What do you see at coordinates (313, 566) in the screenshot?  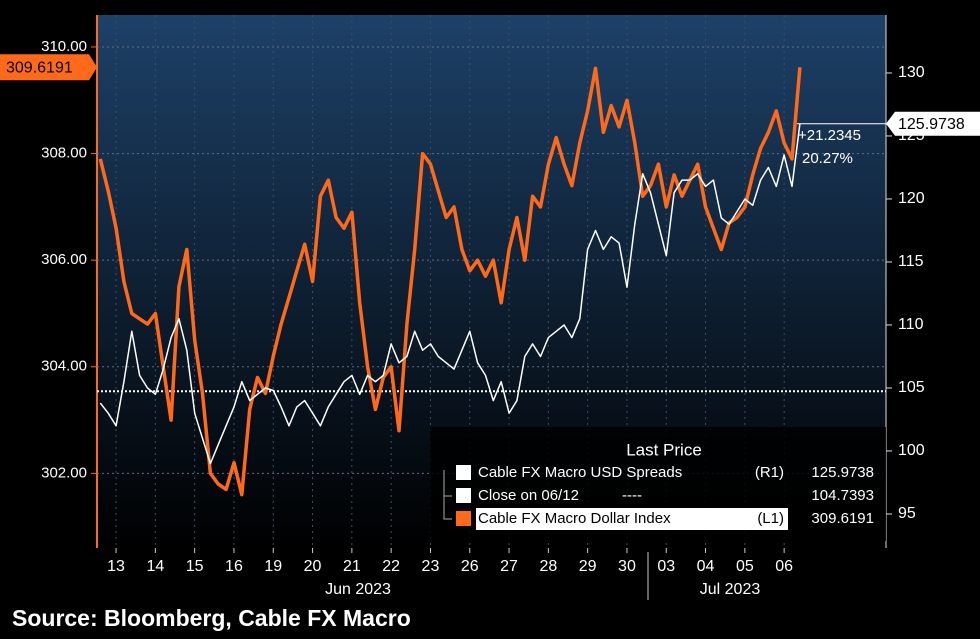 I see `x-tick-label: 20` at bounding box center [313, 566].